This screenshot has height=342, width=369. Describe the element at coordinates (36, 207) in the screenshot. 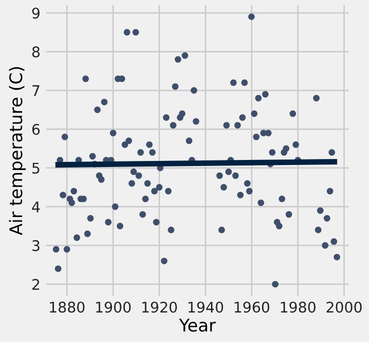

I see `y-tick-label: 4` at that location.